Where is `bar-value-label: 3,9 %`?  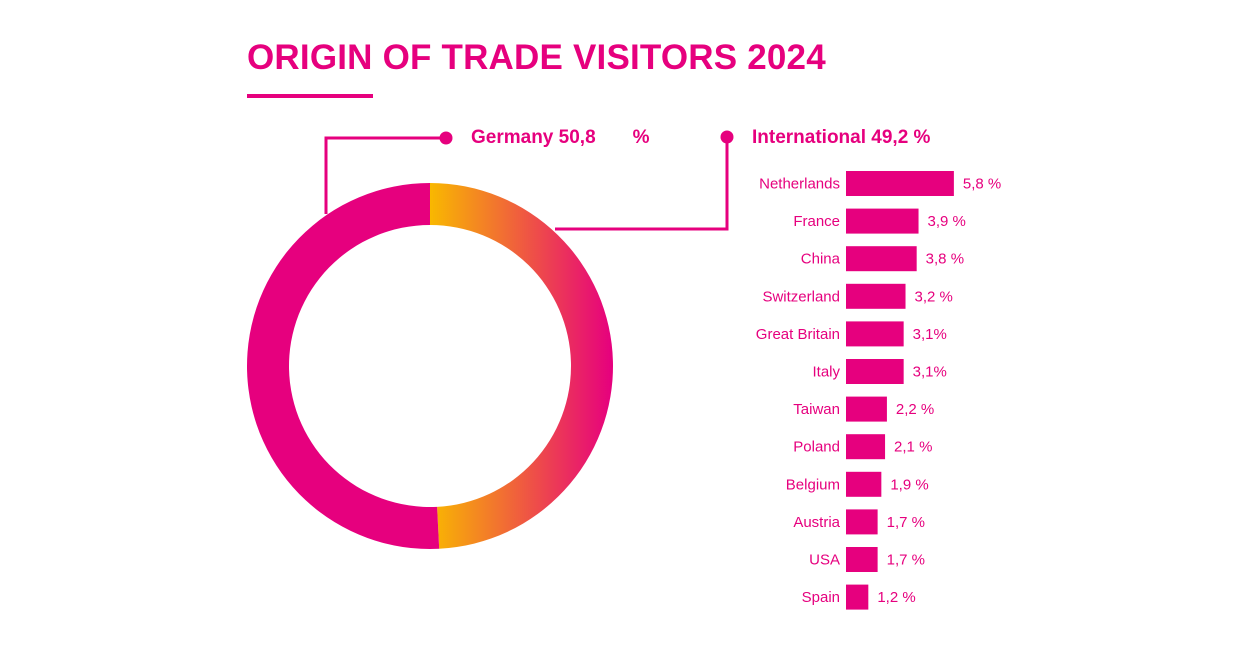
bar-value-label: 3,9 % is located at coordinates (947, 221).